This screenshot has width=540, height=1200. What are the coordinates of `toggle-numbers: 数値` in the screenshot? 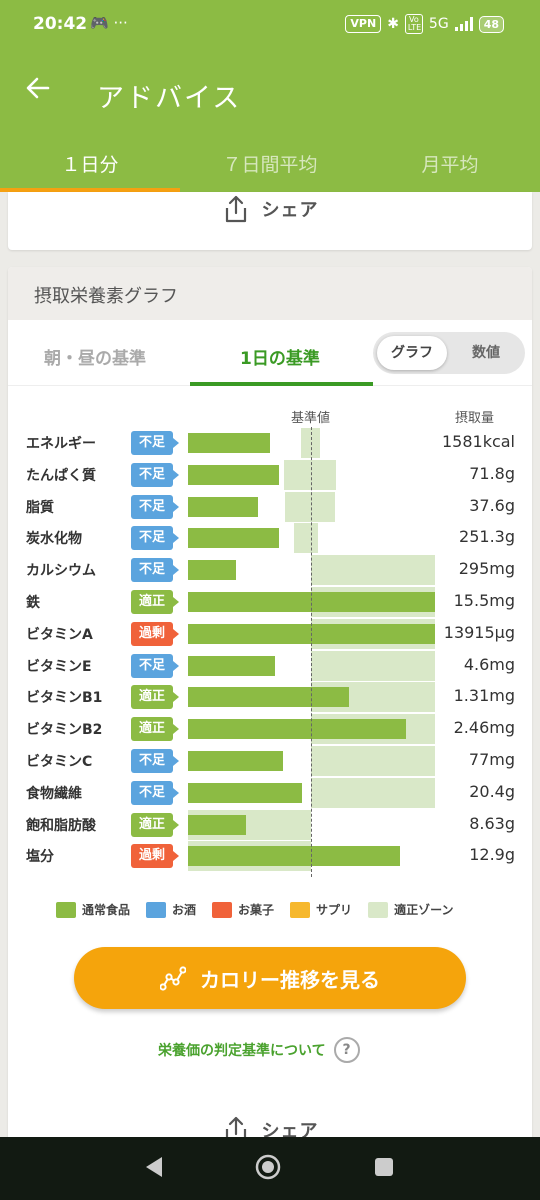 It's located at (486, 353).